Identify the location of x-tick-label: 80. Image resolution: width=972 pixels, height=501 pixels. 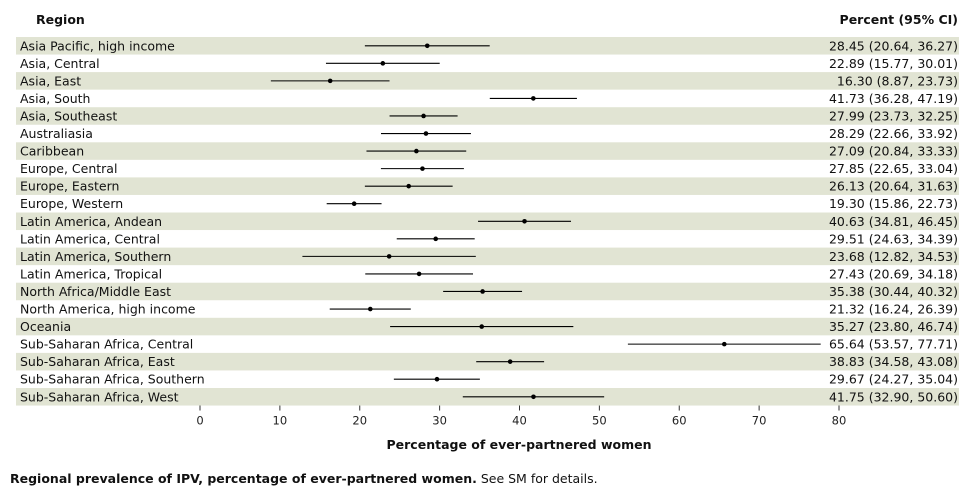
(839, 421).